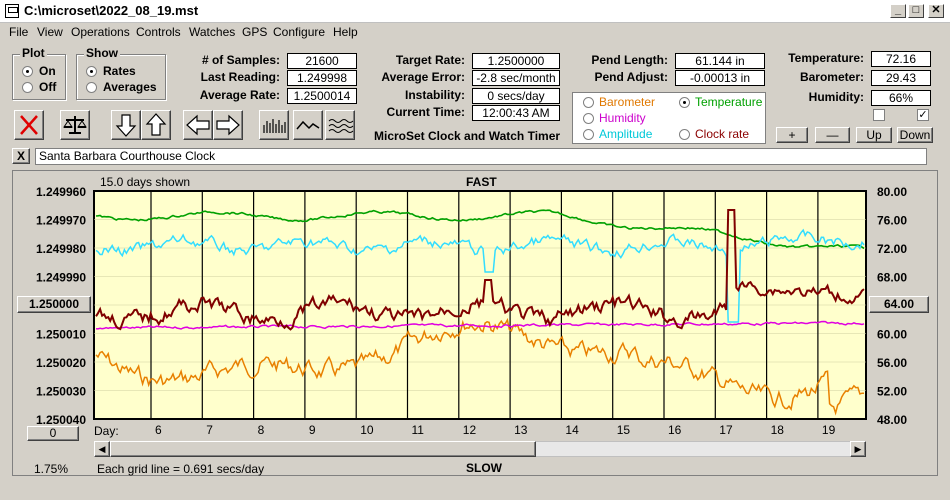 The width and height of the screenshot is (950, 500). What do you see at coordinates (212, 32) in the screenshot?
I see `menu-watches: Watches` at bounding box center [212, 32].